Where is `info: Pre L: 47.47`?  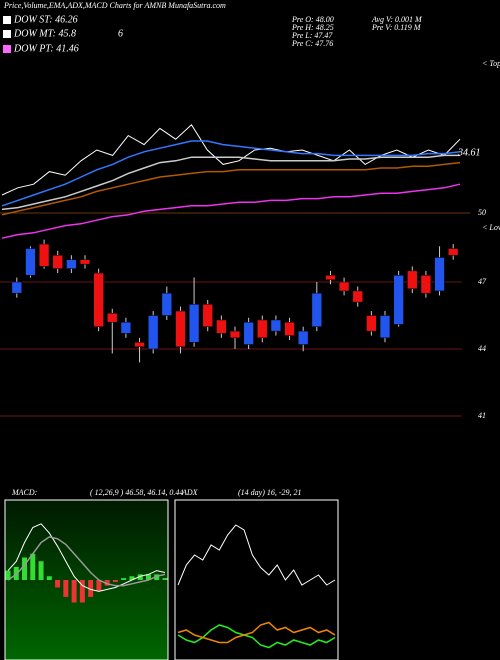 info: Pre L: 47.47 is located at coordinates (312, 35).